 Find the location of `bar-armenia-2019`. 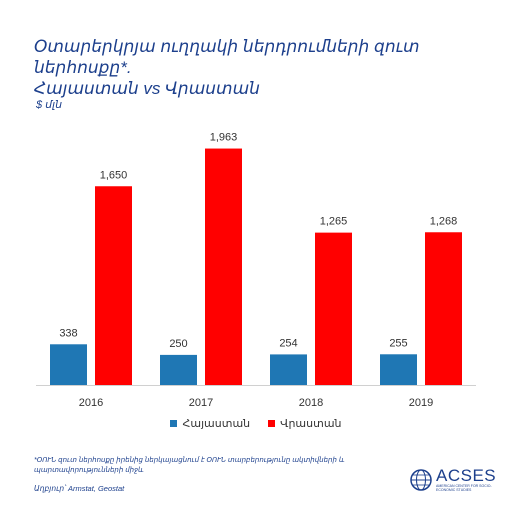

bar-armenia-2019 is located at coordinates (398, 369).